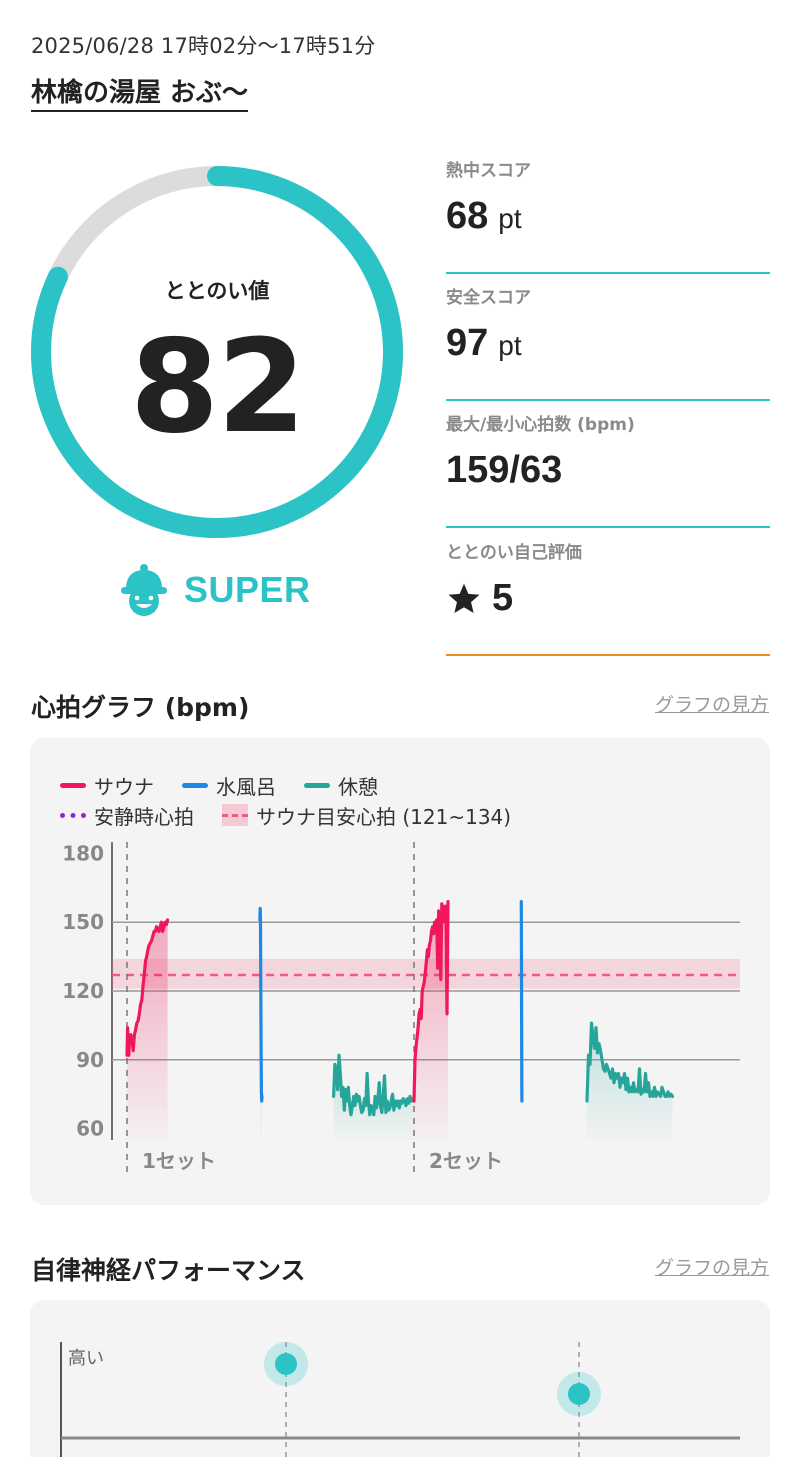 The image size is (800, 1457). Describe the element at coordinates (431, 1001) in the screenshot. I see `series-line-sauna2` at that location.